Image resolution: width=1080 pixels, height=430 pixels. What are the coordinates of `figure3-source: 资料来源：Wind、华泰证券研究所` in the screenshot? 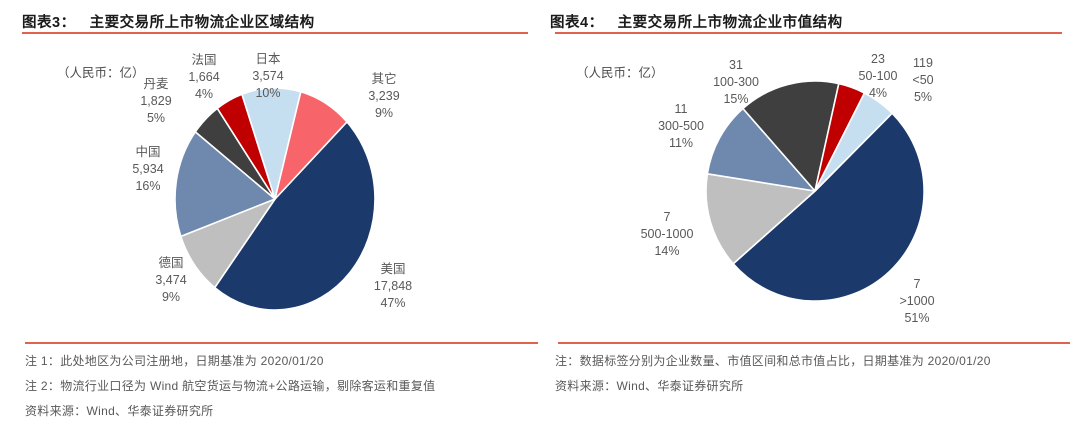 It's located at (119, 411).